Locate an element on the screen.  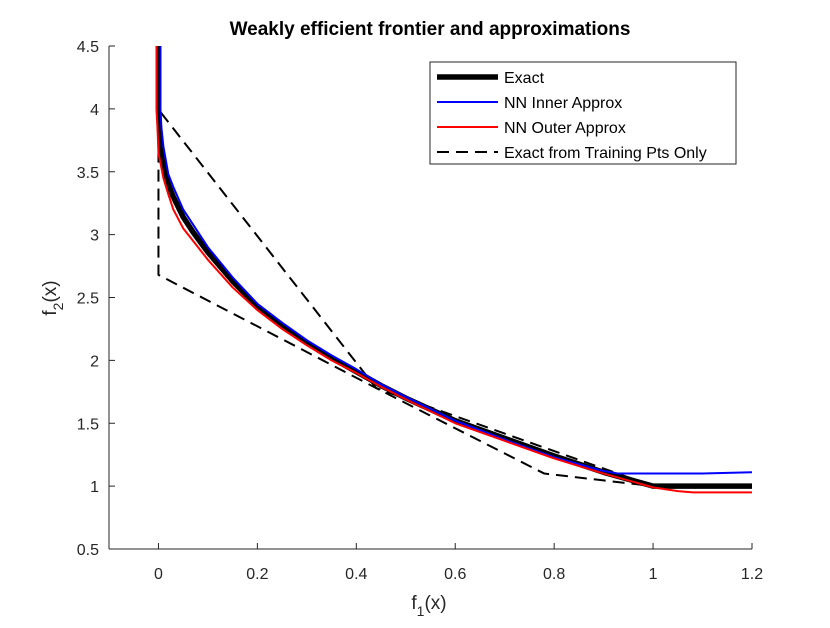
x-tick-label: 0.4 is located at coordinates (356, 574).